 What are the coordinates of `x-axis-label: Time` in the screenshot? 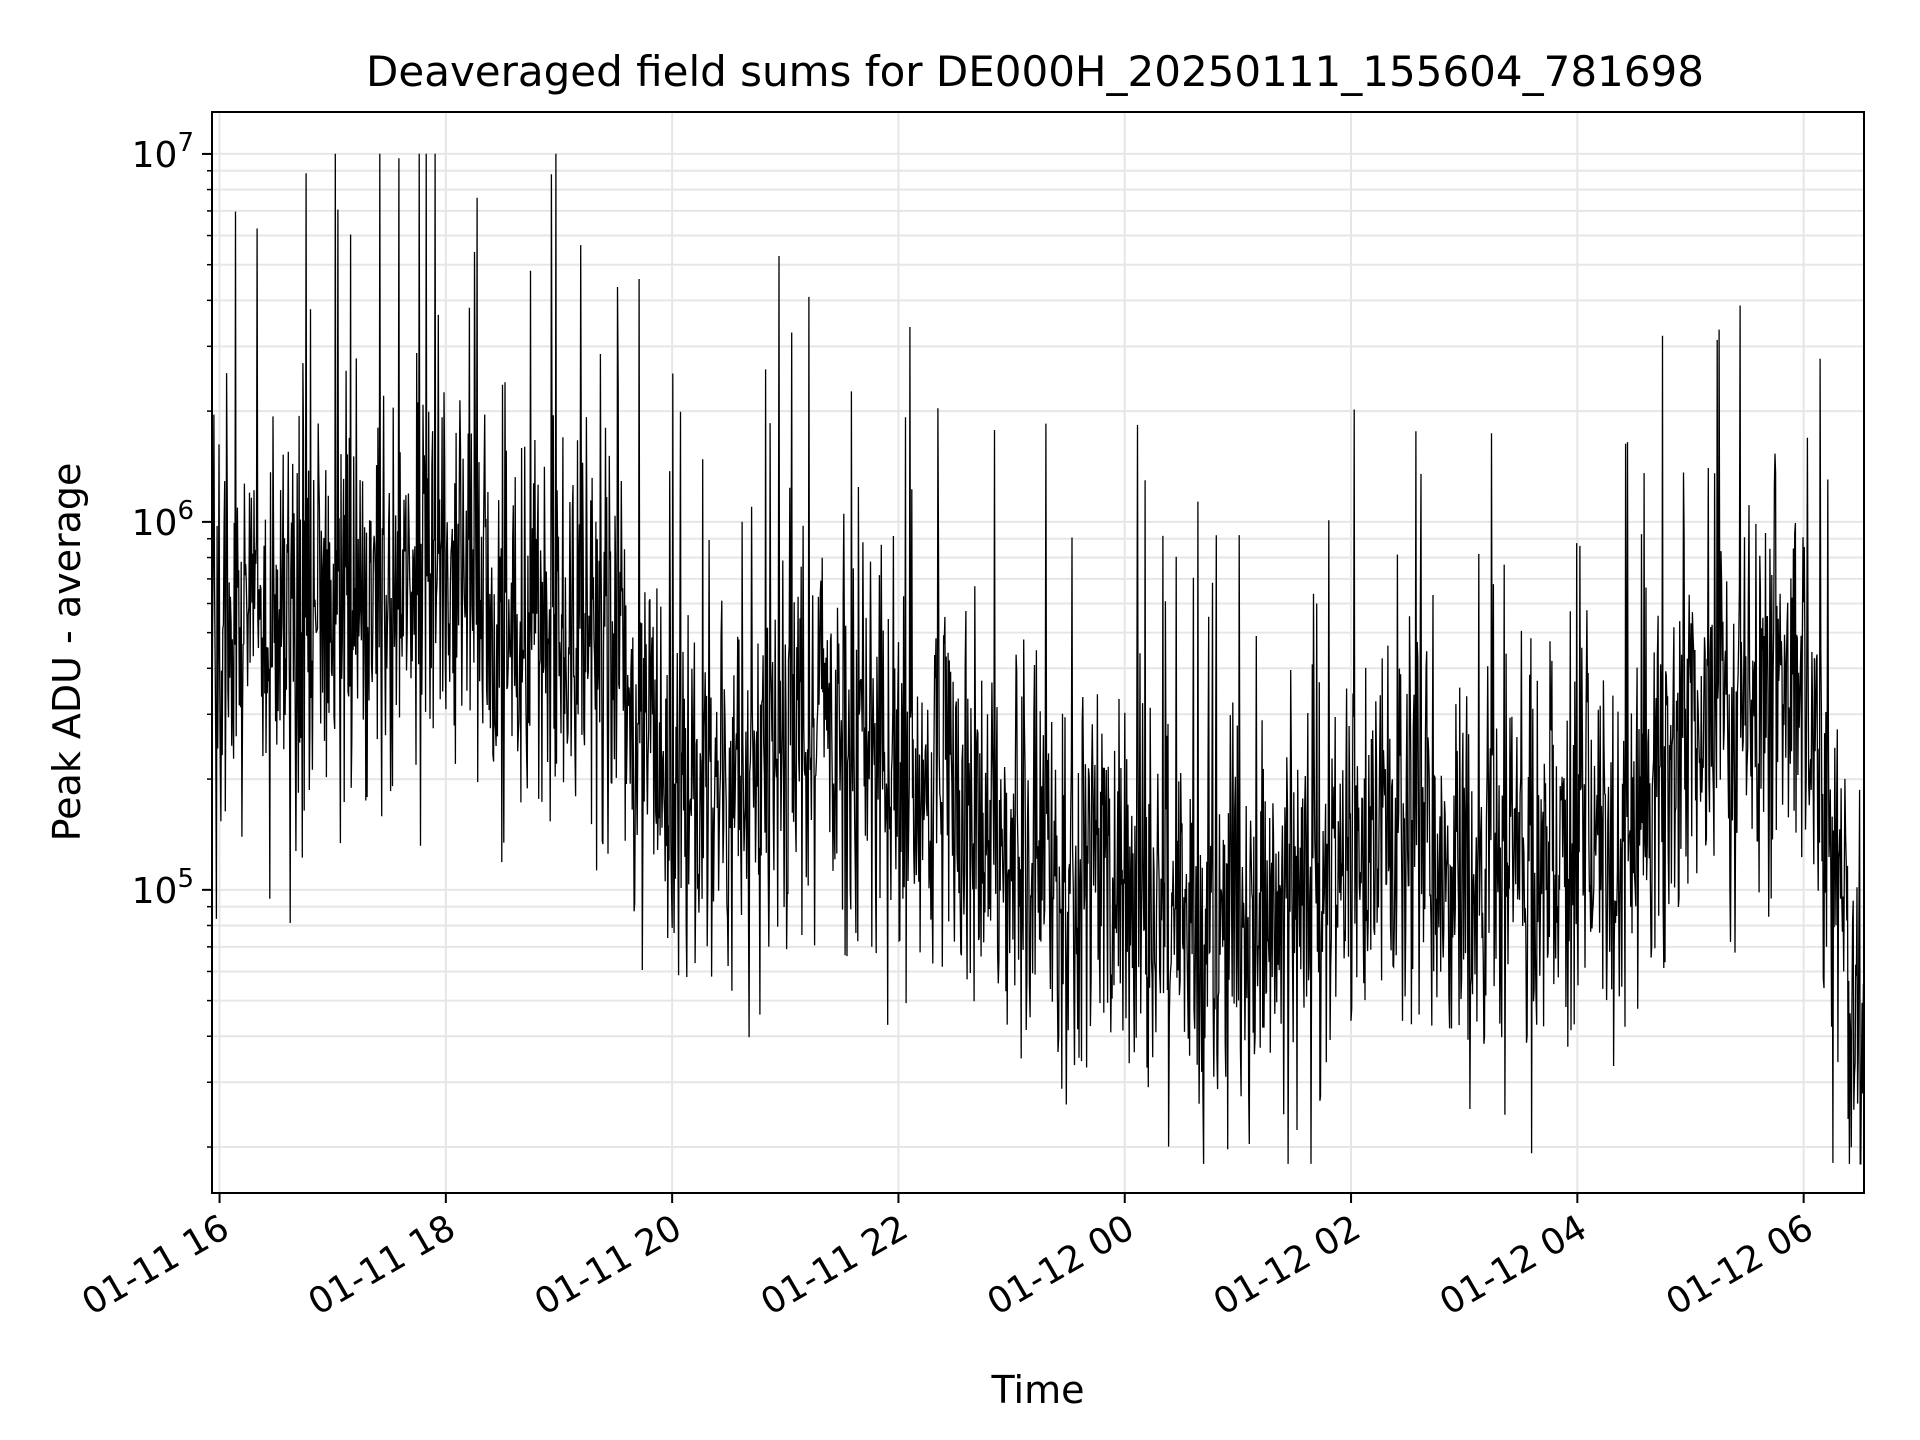 It's located at (1038, 1390).